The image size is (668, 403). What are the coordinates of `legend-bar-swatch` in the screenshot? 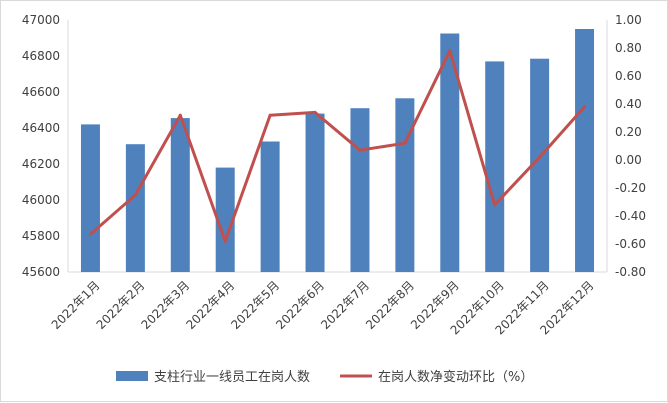 It's located at (132, 376).